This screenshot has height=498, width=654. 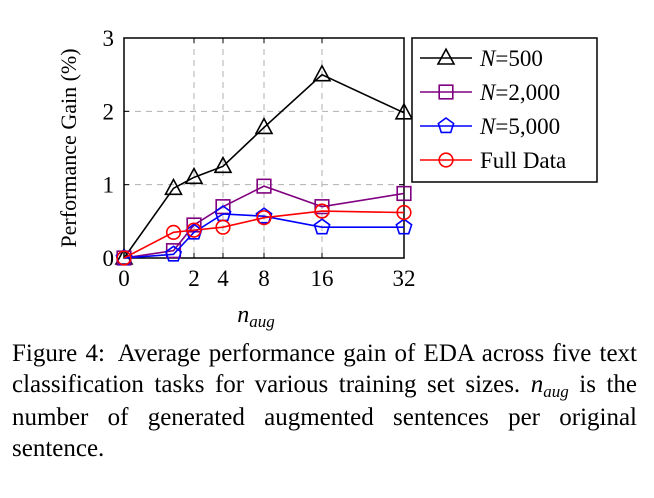 What do you see at coordinates (243, 315) in the screenshot?
I see `x-axis-label-main: n` at bounding box center [243, 315].